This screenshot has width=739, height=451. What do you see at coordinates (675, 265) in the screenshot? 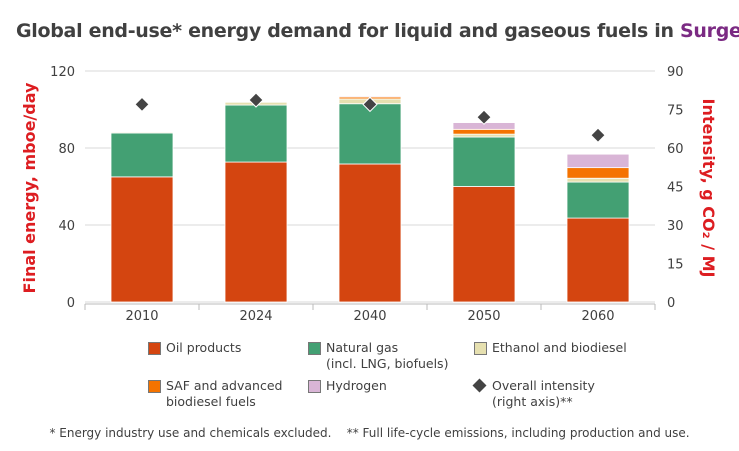
I see `y2-tick-label: 15` at bounding box center [675, 265].